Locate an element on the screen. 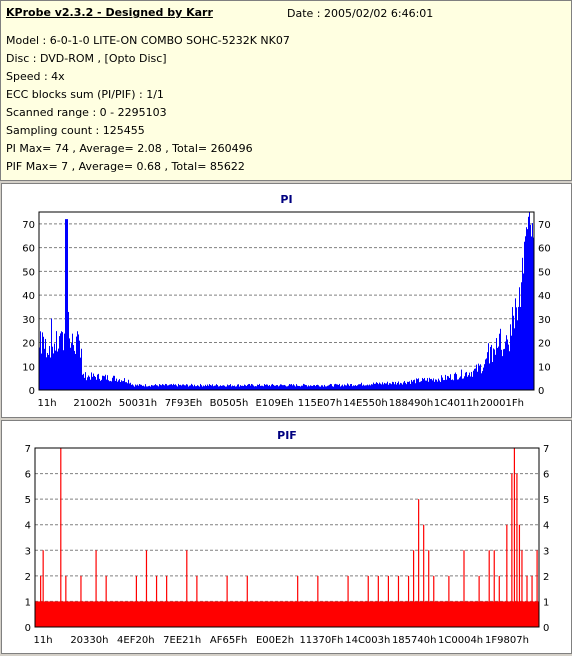  pif-chart-title: PIF is located at coordinates (287, 435).